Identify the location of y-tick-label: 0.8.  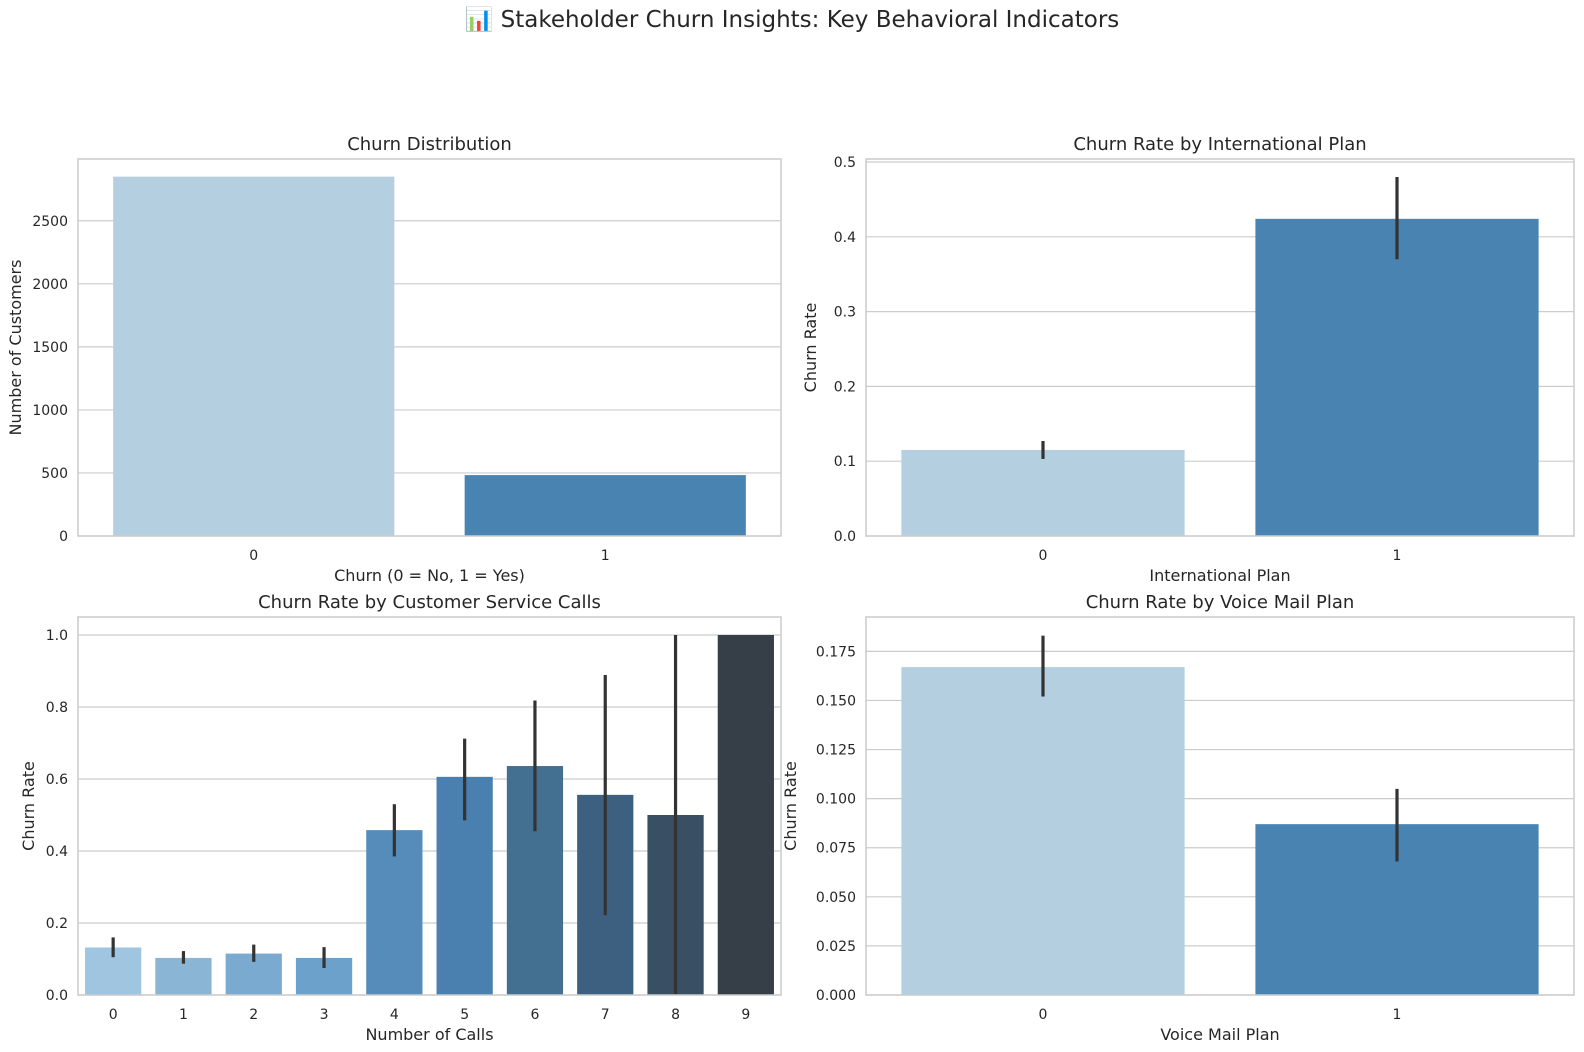
(57, 708).